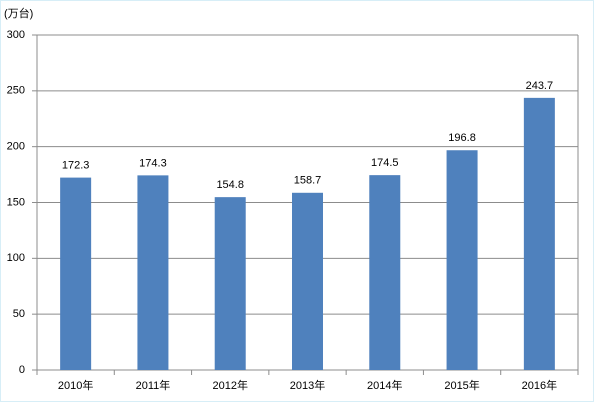  Describe the element at coordinates (16, 258) in the screenshot. I see `y-tick-label: 100` at that location.